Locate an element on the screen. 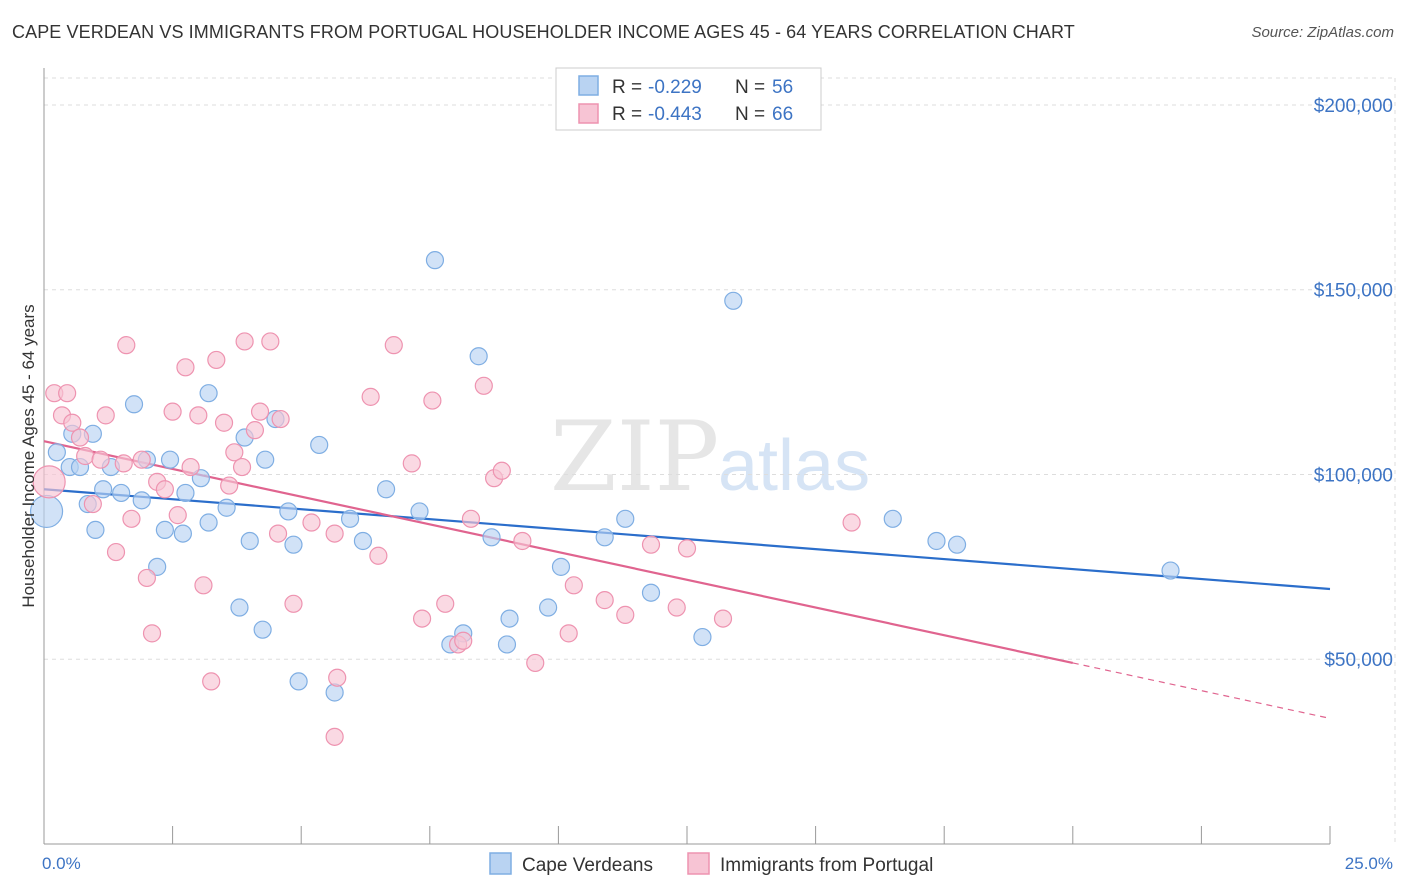  bottom-legend-label-pink: Immigrants from Portugal is located at coordinates (826, 865).